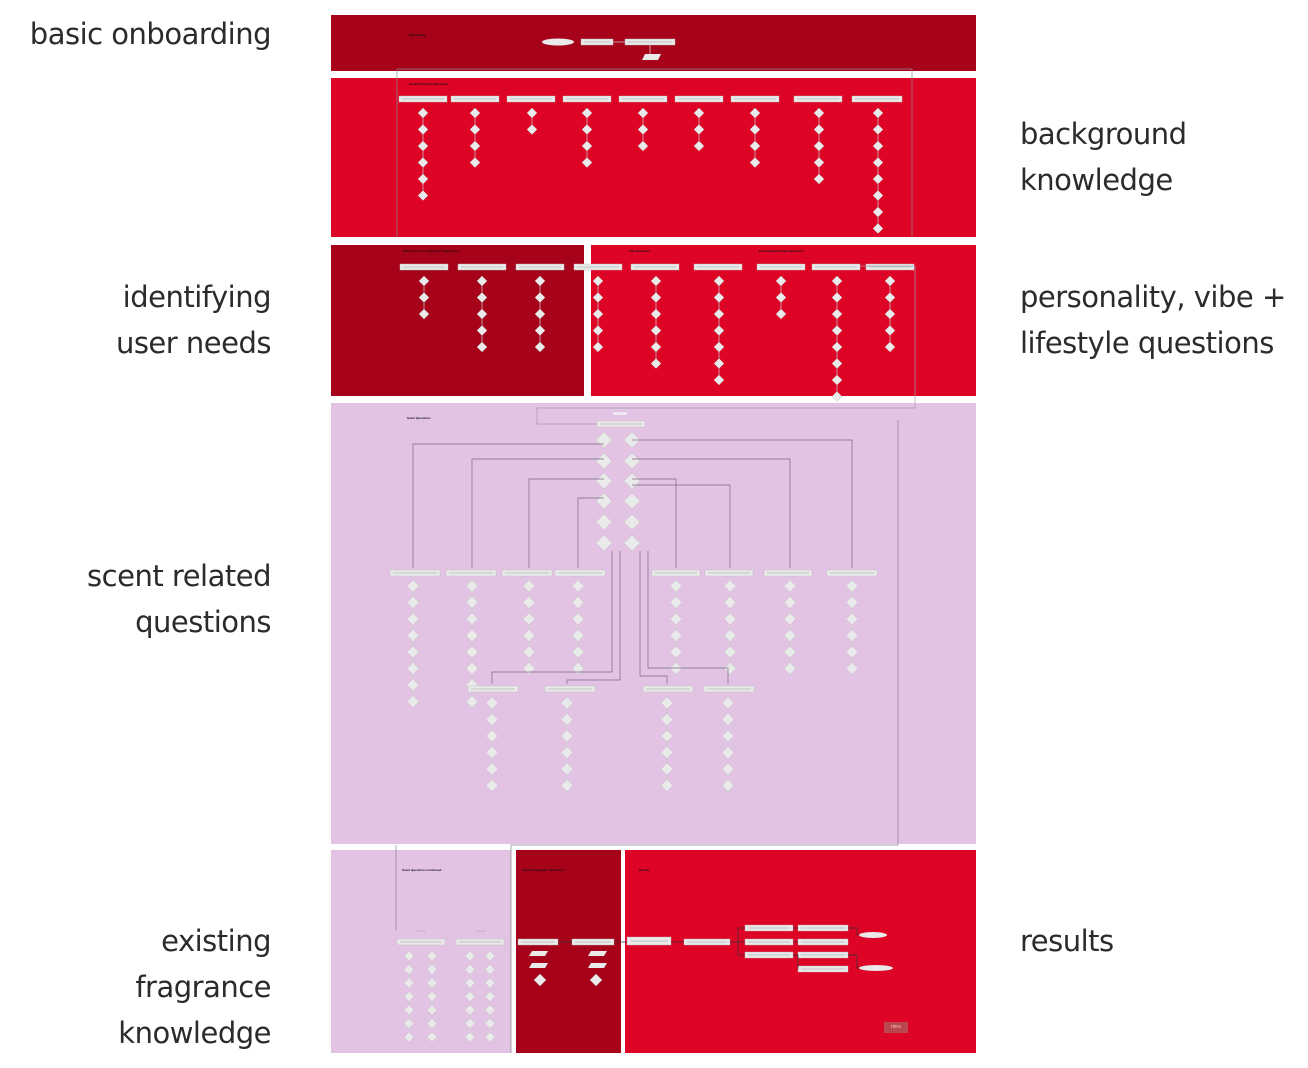 The image size is (1308, 1068). I want to click on input-parallelogram, so click(597, 965).